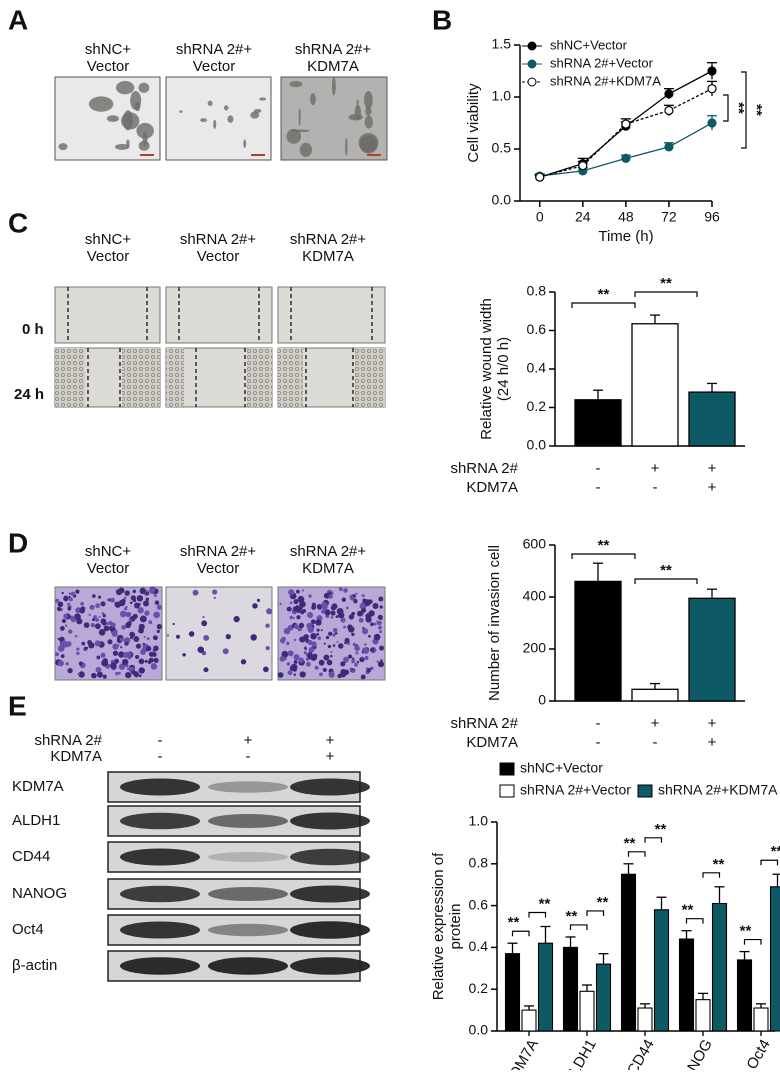 The height and width of the screenshot is (1075, 780). What do you see at coordinates (479, 821) in the screenshot?
I see `y-tick-label: 1.0` at bounding box center [479, 821].